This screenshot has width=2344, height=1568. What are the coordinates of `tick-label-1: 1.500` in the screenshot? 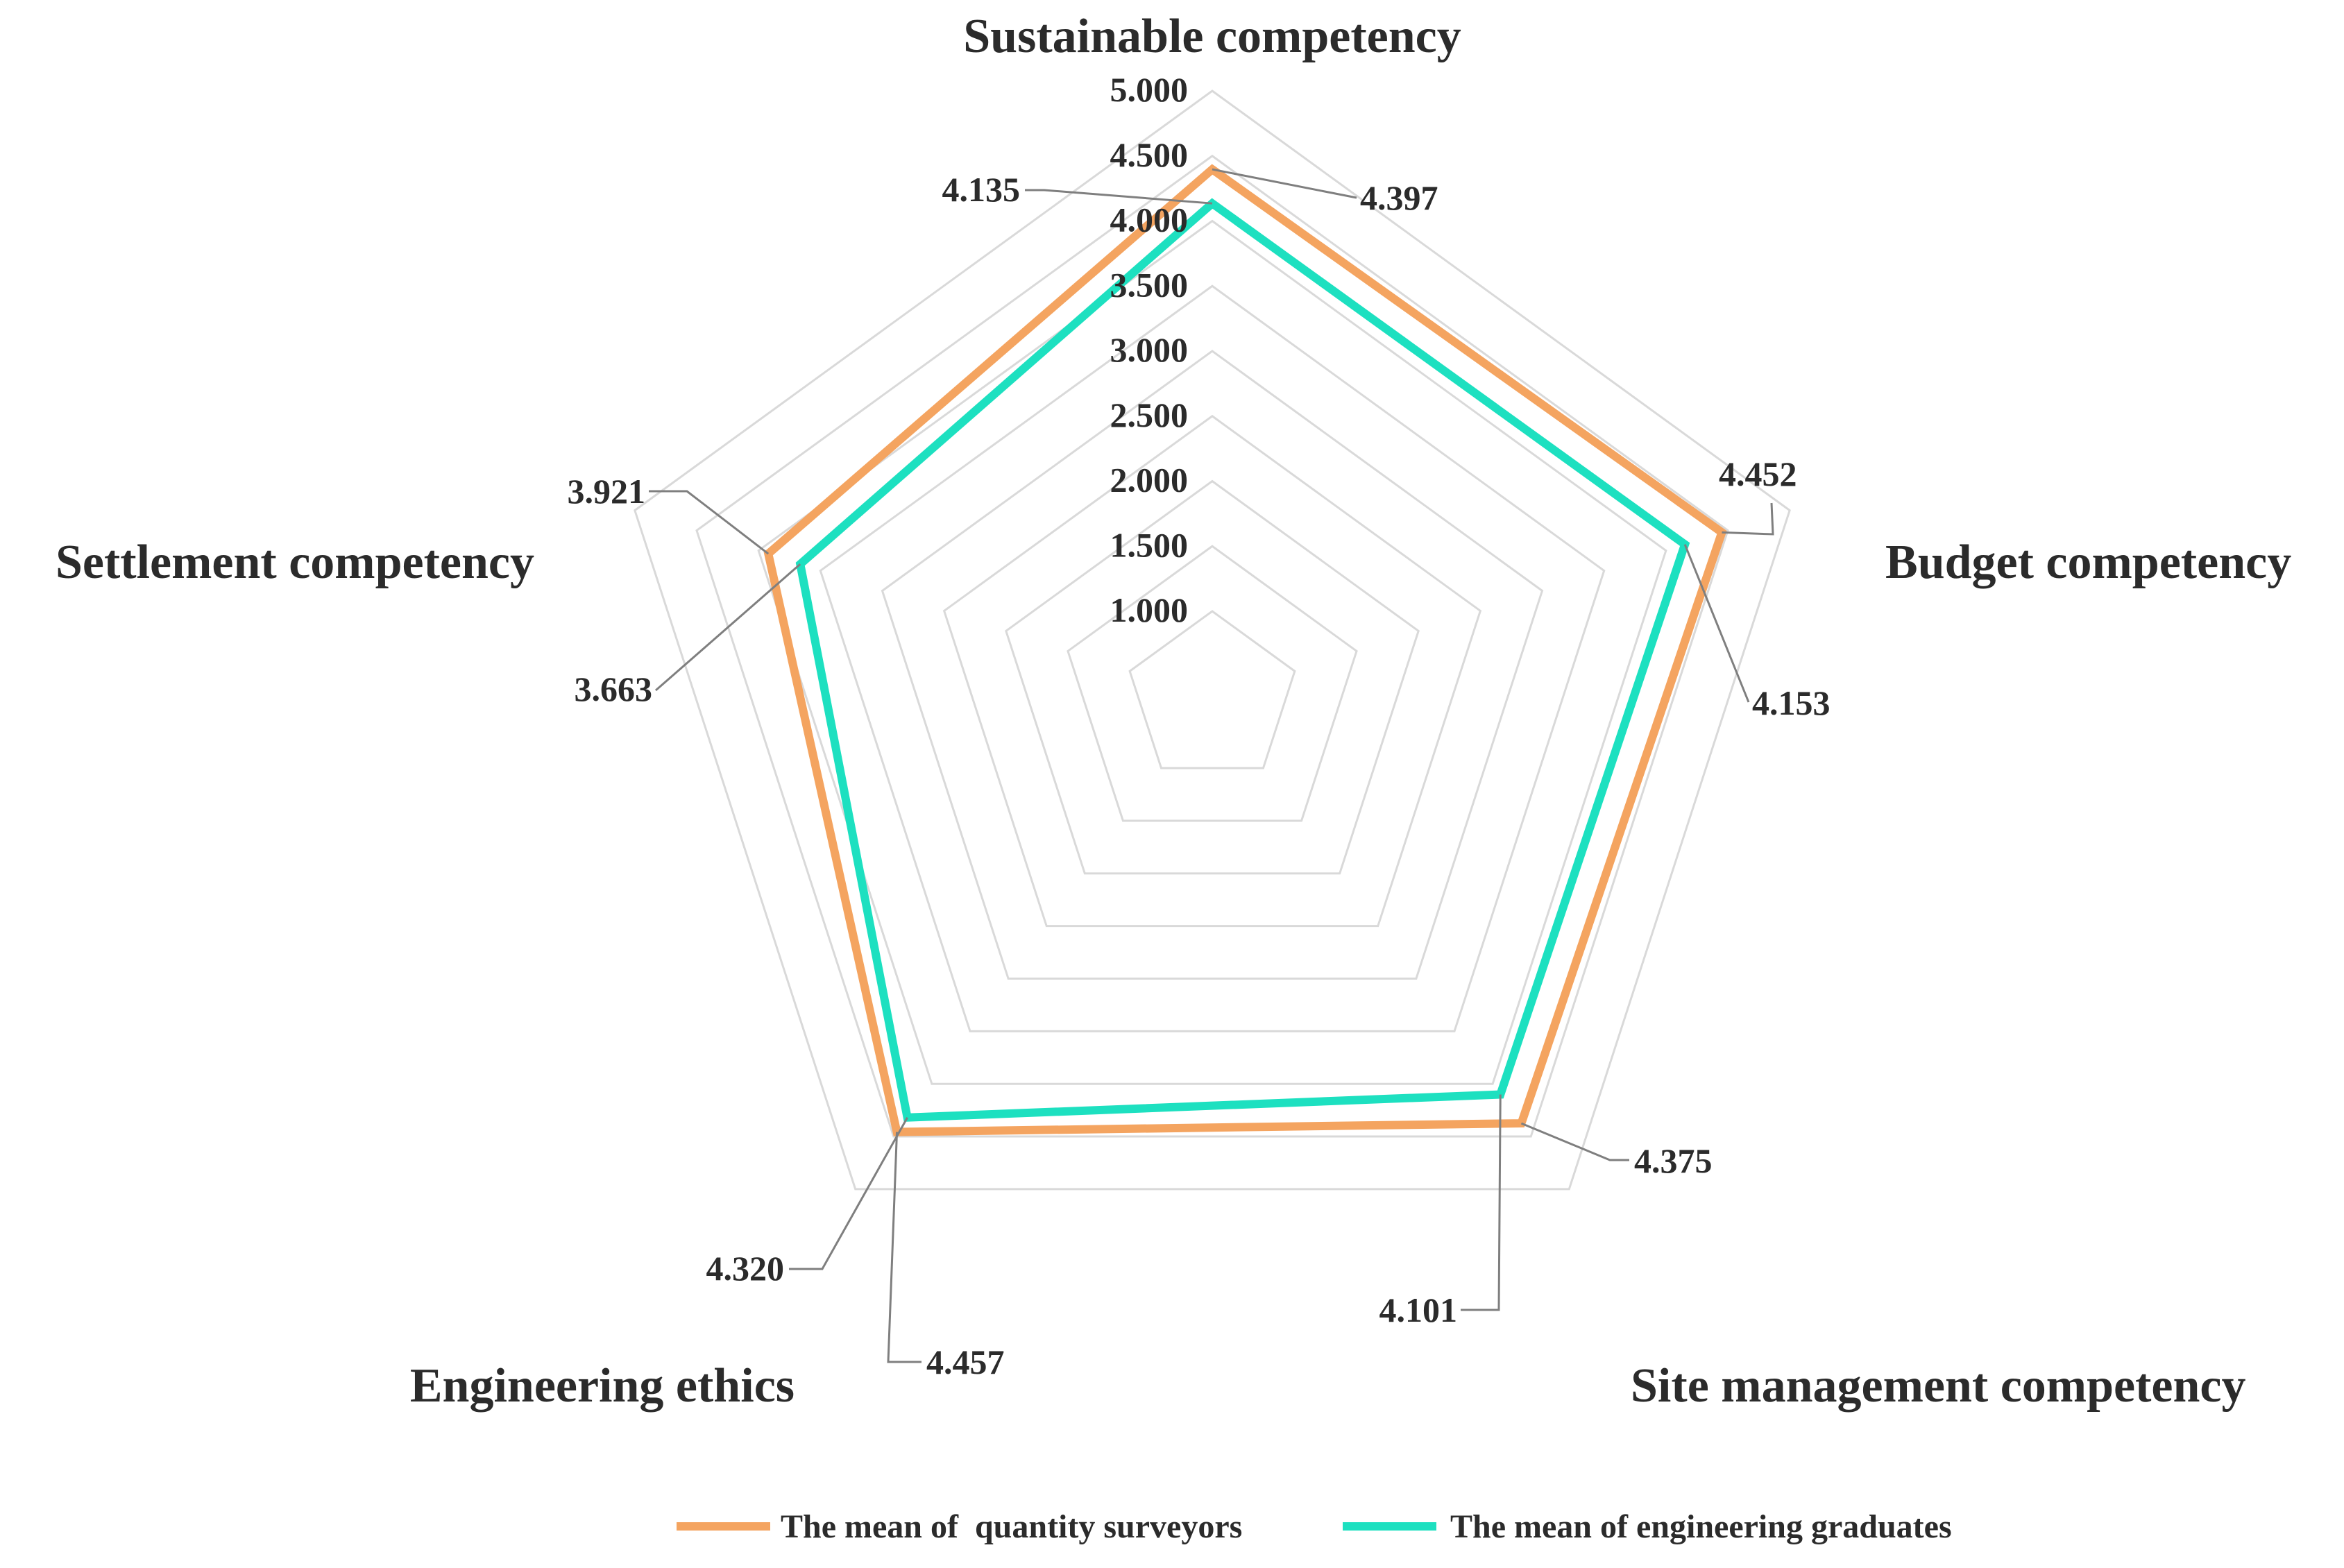 It's located at (1149, 544).